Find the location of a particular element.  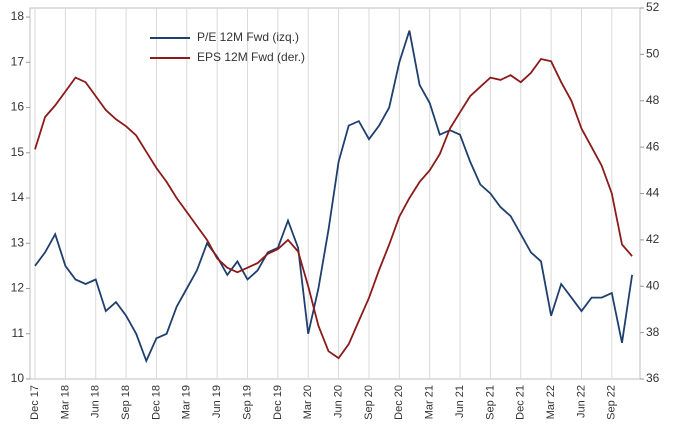

y2-tick-label: 50 is located at coordinates (653, 54).